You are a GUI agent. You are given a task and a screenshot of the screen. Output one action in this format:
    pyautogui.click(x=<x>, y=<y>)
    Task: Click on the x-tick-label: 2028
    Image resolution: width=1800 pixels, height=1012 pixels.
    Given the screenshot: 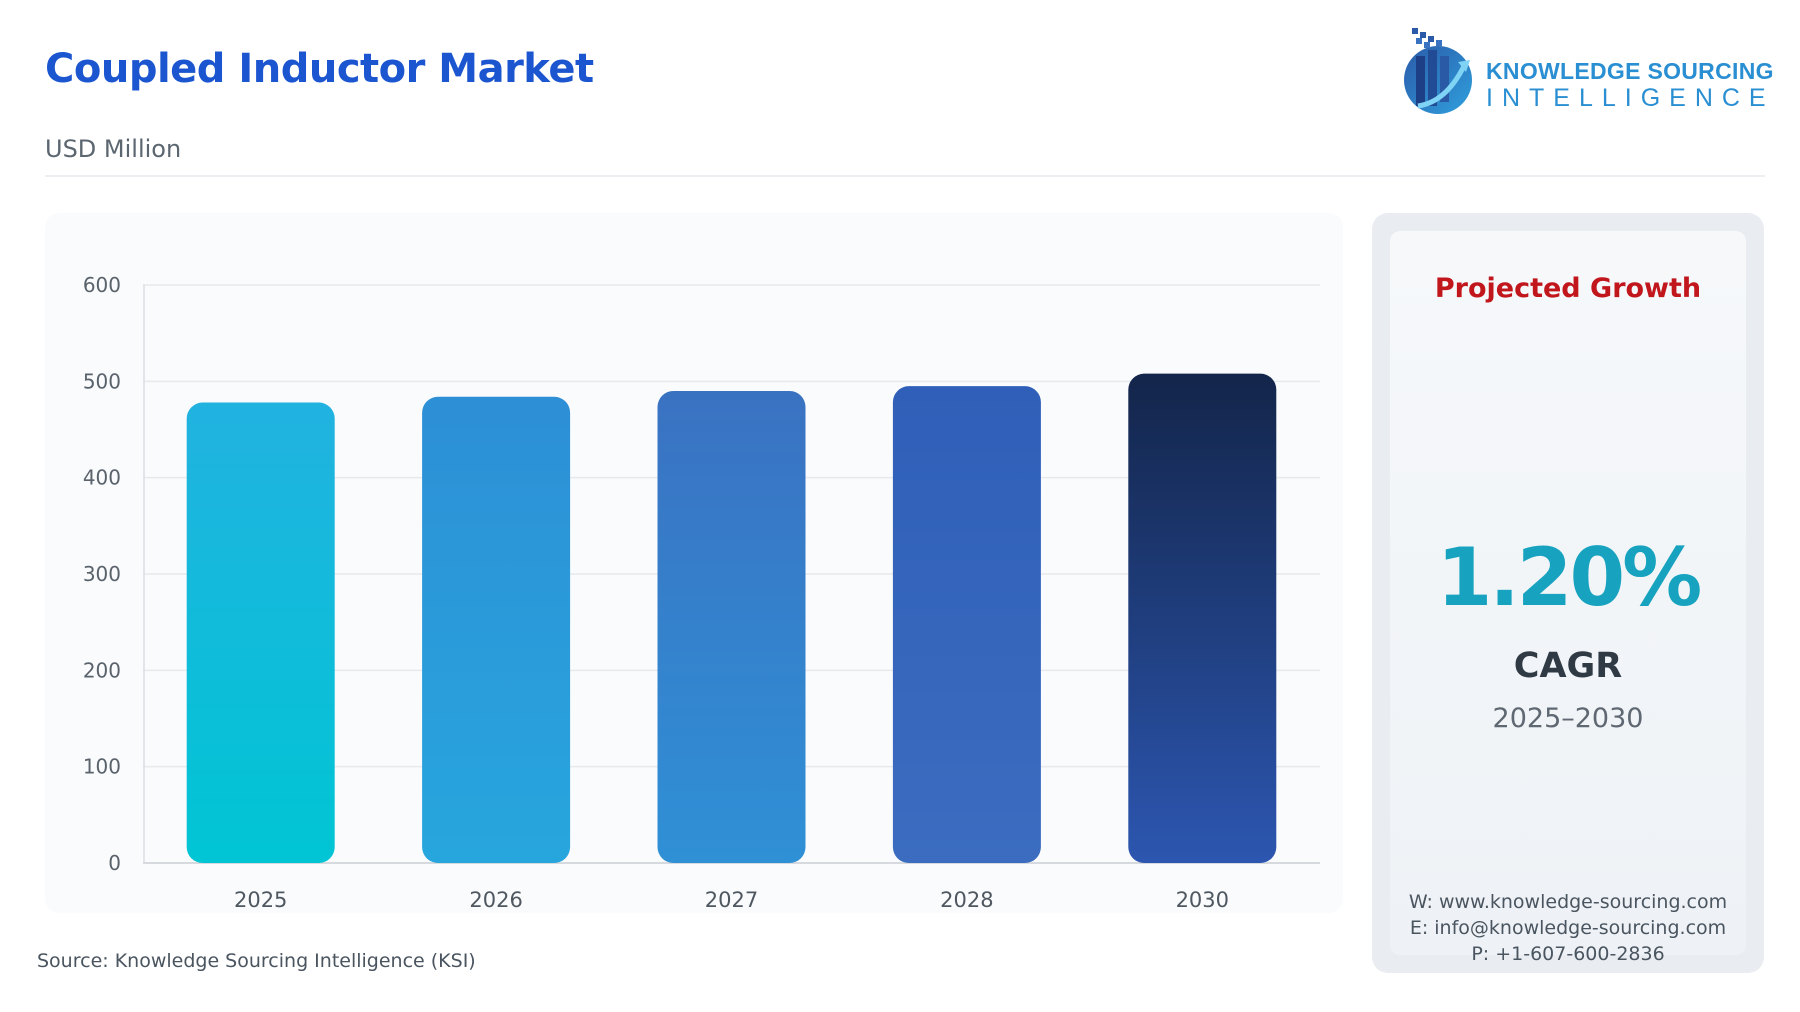 What is the action you would take?
    pyautogui.click(x=966, y=900)
    